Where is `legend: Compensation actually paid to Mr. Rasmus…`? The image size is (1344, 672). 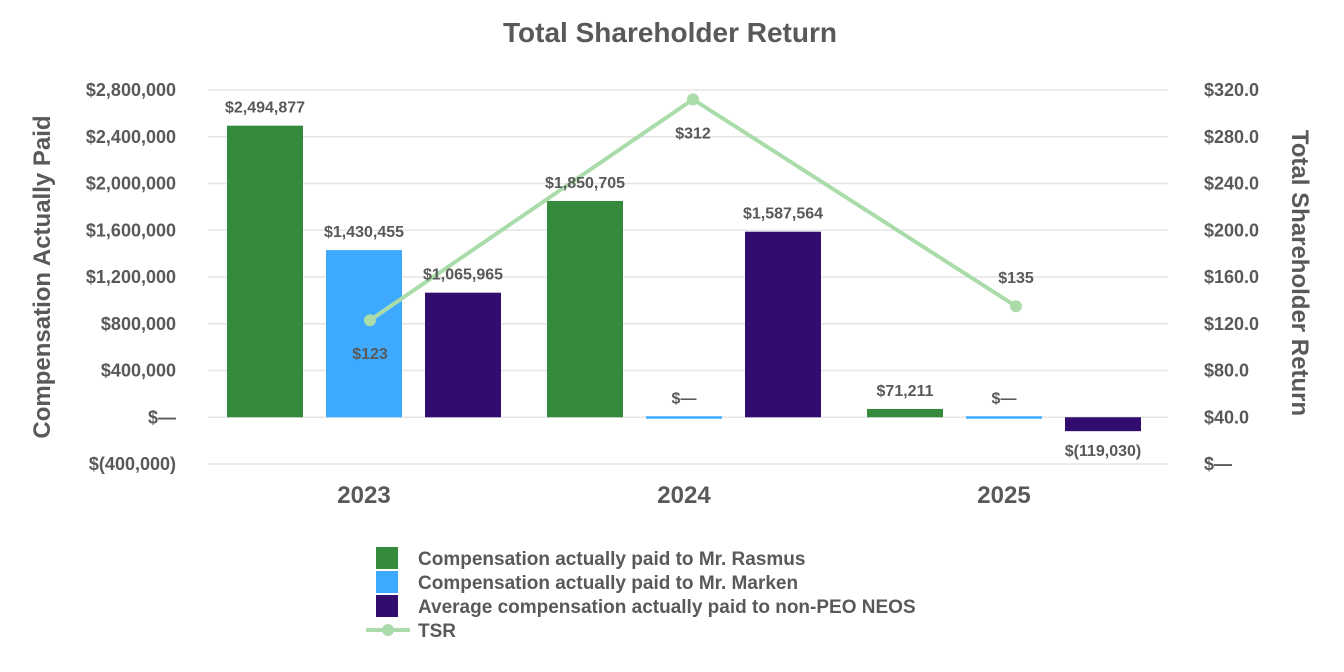 legend: Compensation actually paid to Mr. Rasmus… is located at coordinates (641, 594).